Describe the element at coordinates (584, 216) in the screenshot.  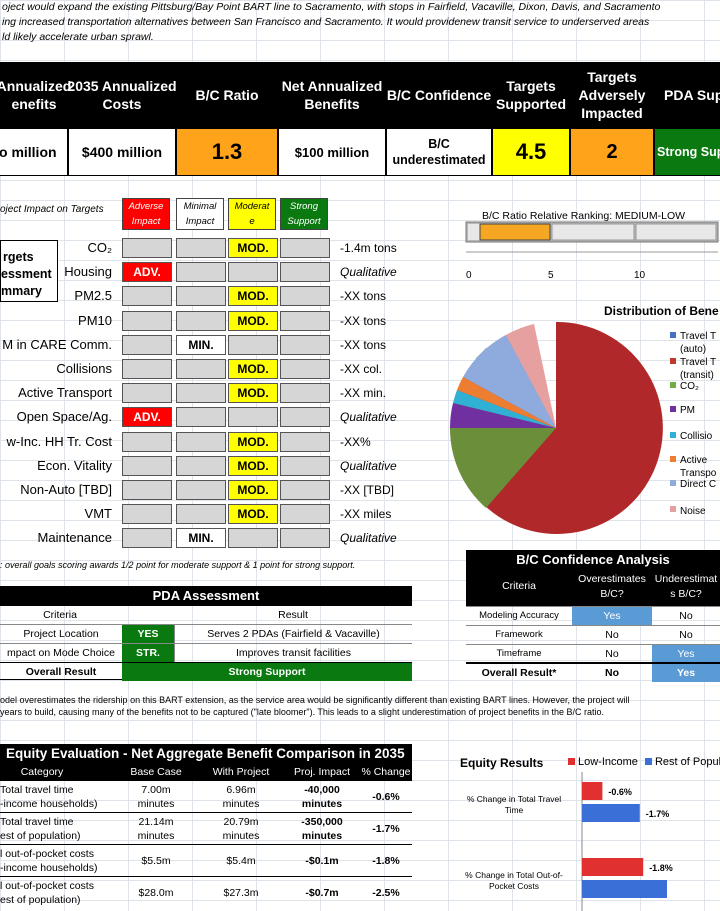
I see `ranking-title: B/C Ratio Relative Ranking: MEDIUM-LOW` at that location.